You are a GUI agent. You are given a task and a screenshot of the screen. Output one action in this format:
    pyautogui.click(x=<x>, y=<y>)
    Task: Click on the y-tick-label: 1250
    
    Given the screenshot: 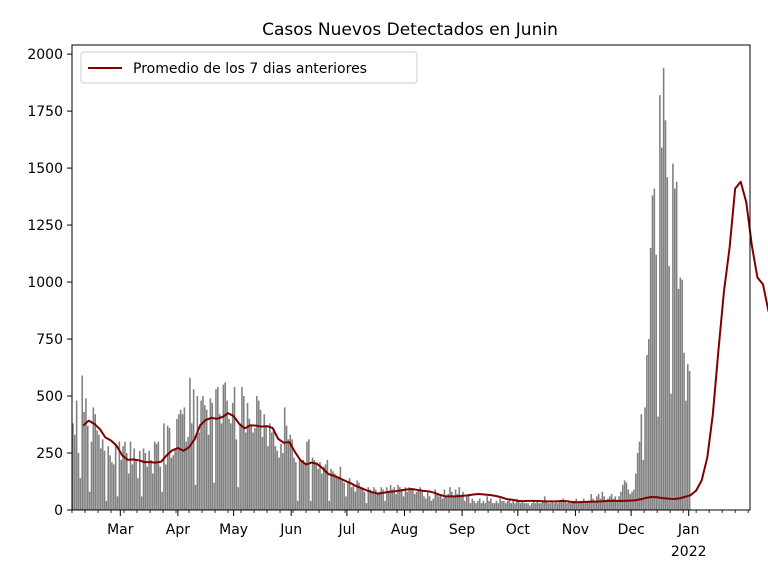 What is the action you would take?
    pyautogui.click(x=45, y=226)
    